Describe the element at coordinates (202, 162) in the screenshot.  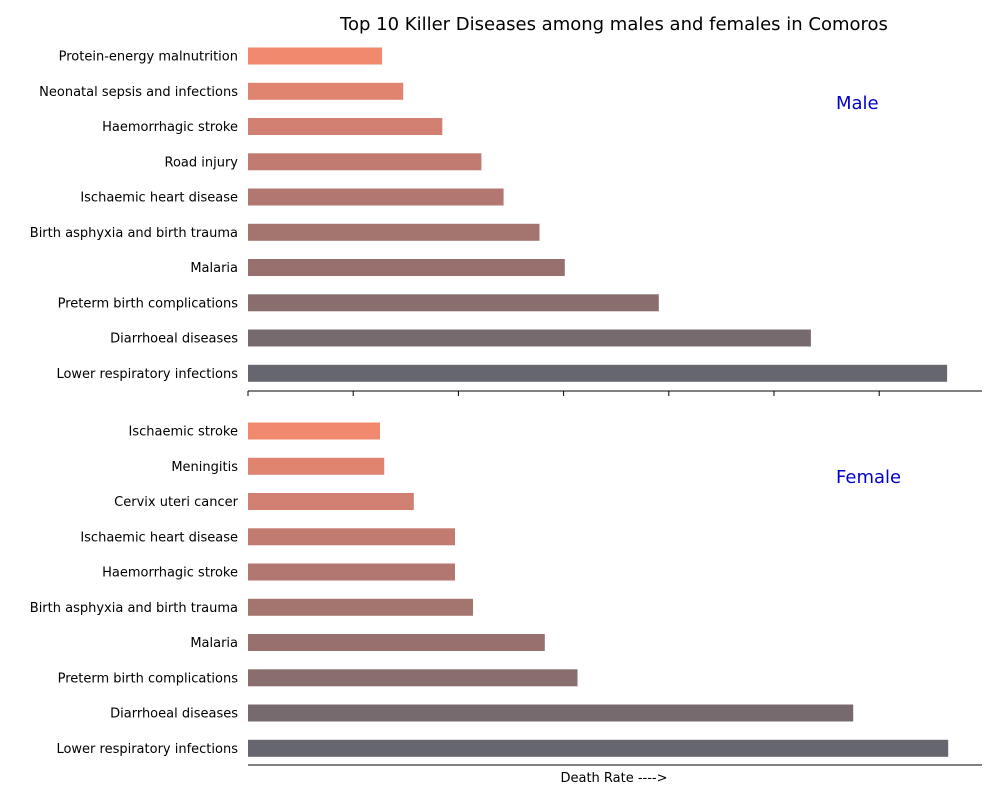
I see `category-label: Road injury` at that location.